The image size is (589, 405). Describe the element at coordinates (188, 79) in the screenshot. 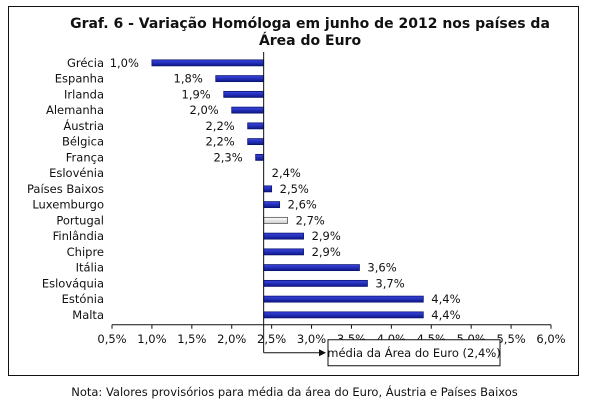

I see `data-label: 1,8%` at that location.